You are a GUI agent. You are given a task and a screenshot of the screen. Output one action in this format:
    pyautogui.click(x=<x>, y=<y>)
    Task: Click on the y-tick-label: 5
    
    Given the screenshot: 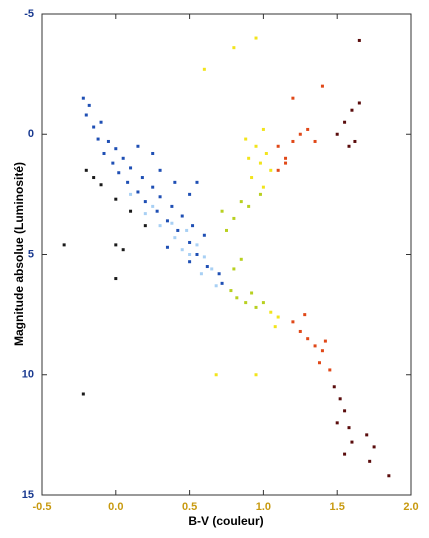 What is the action you would take?
    pyautogui.click(x=31, y=254)
    